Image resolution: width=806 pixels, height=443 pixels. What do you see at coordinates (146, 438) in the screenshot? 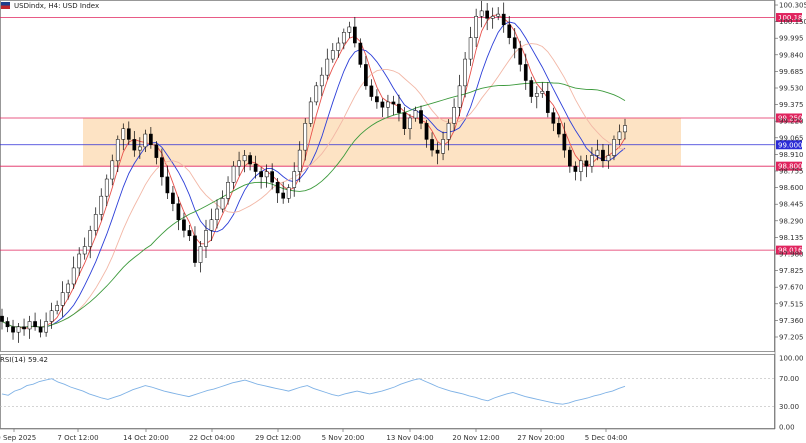
I see `time-tick-label: 14 Oct 20:00` at bounding box center [146, 438].